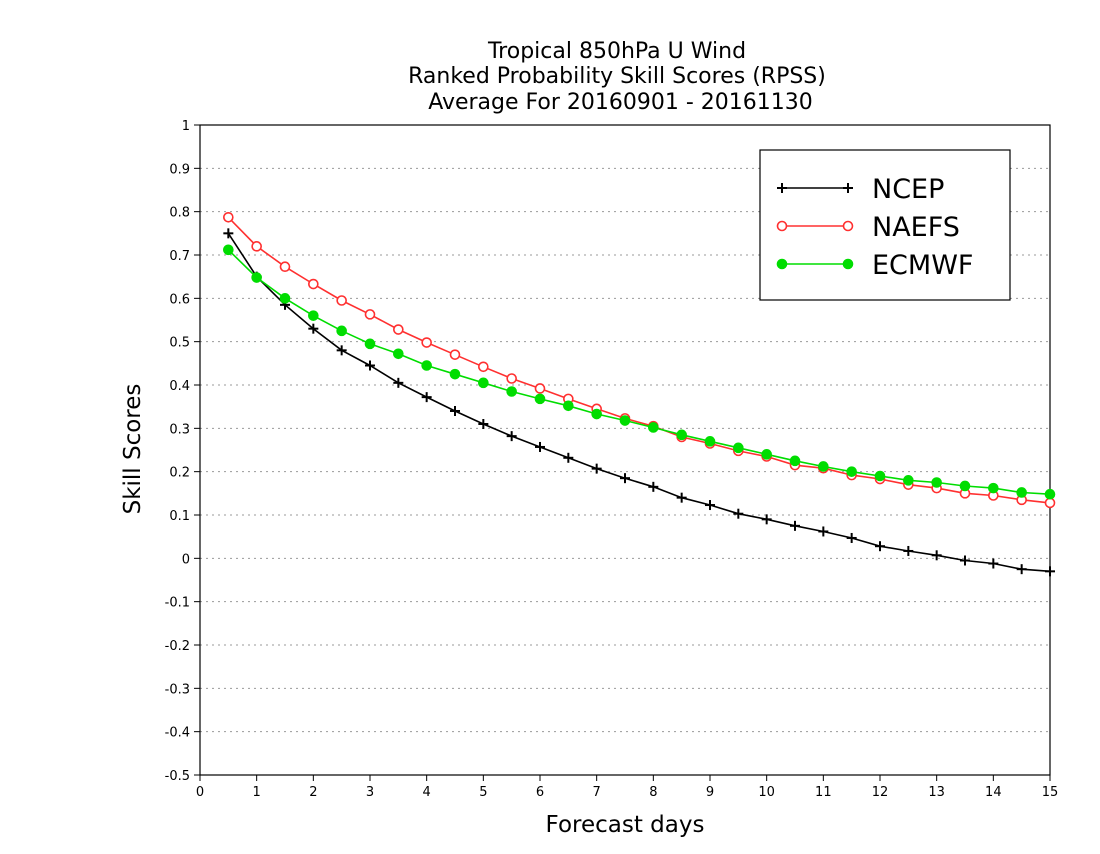 Image resolution: width=1100 pixels, height=854 pixels. Describe the element at coordinates (625, 825) in the screenshot. I see `x-axis-title: Forecast days` at that location.